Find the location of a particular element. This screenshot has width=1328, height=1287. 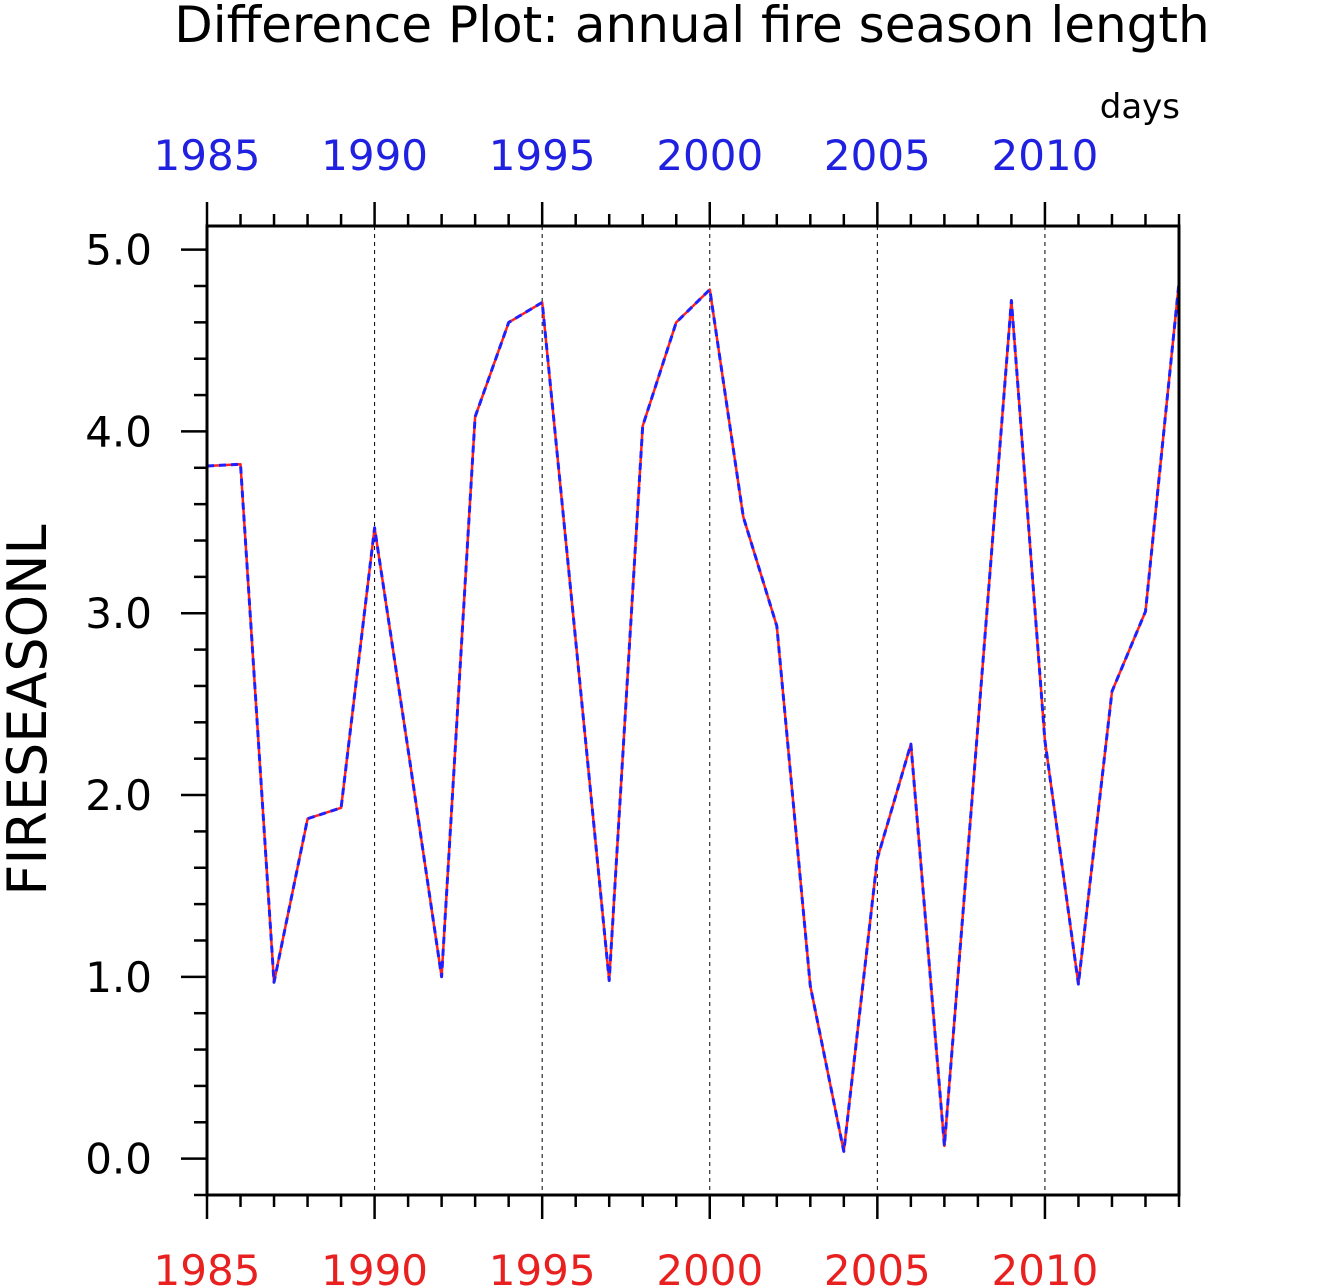

y-tick-label: 2.0 is located at coordinates (118, 795).